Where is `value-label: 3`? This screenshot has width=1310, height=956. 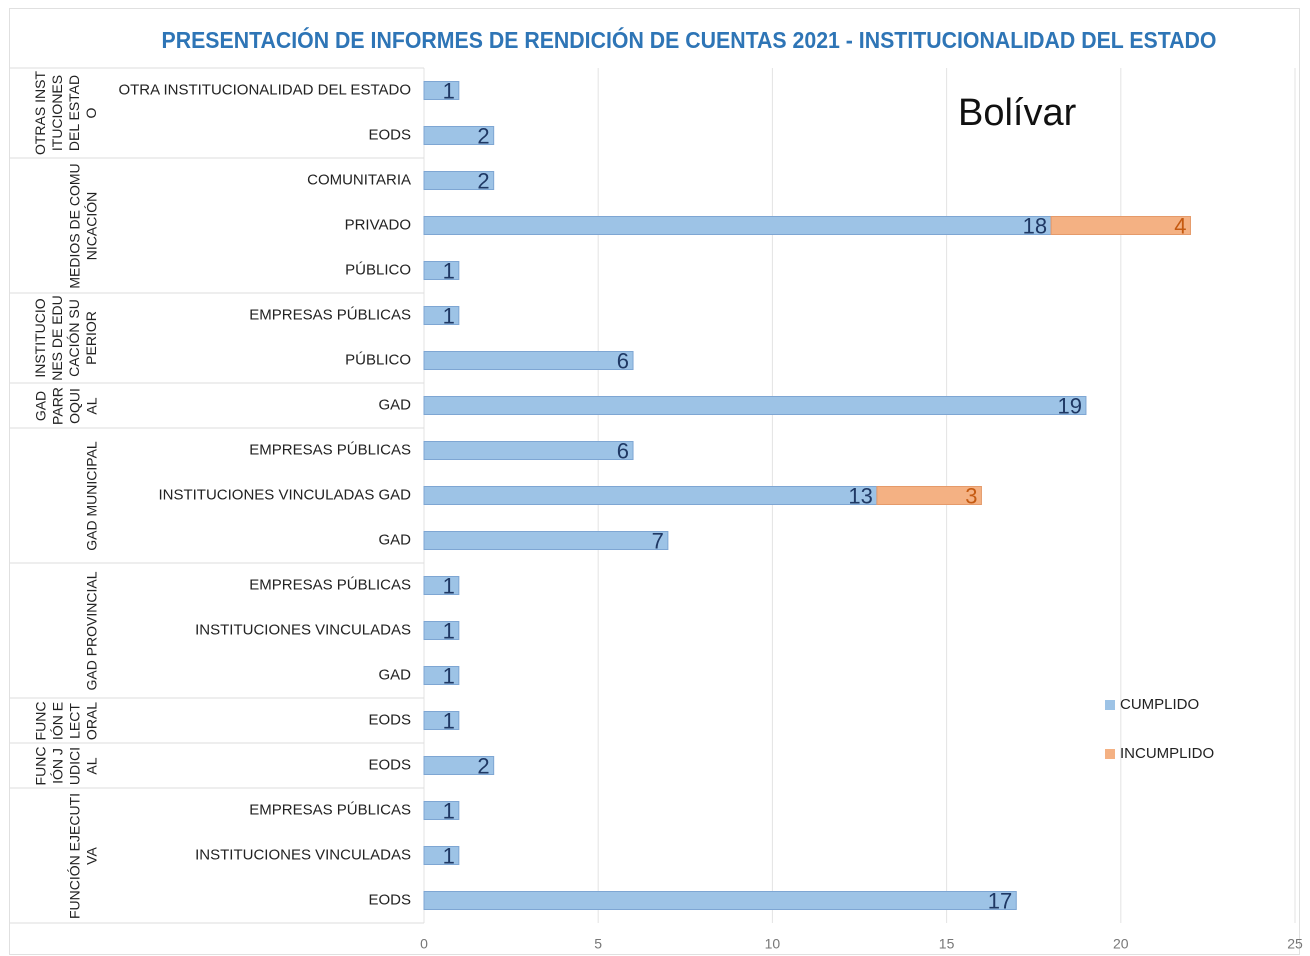
value-label: 3 is located at coordinates (971, 495).